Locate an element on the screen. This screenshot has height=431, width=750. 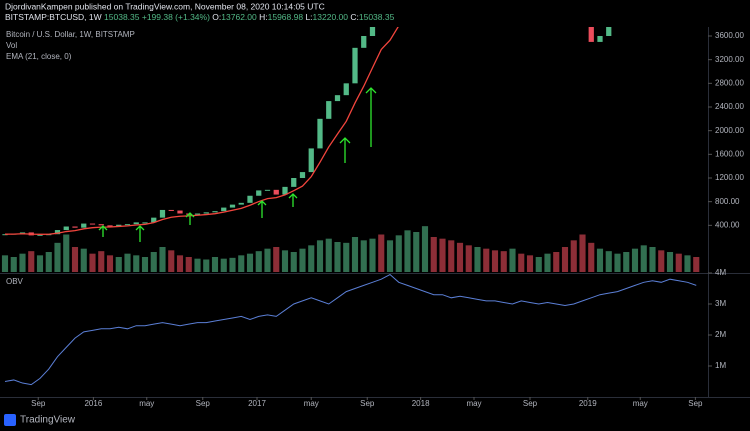
y-tick-label: 2400.00 is located at coordinates (729, 106).